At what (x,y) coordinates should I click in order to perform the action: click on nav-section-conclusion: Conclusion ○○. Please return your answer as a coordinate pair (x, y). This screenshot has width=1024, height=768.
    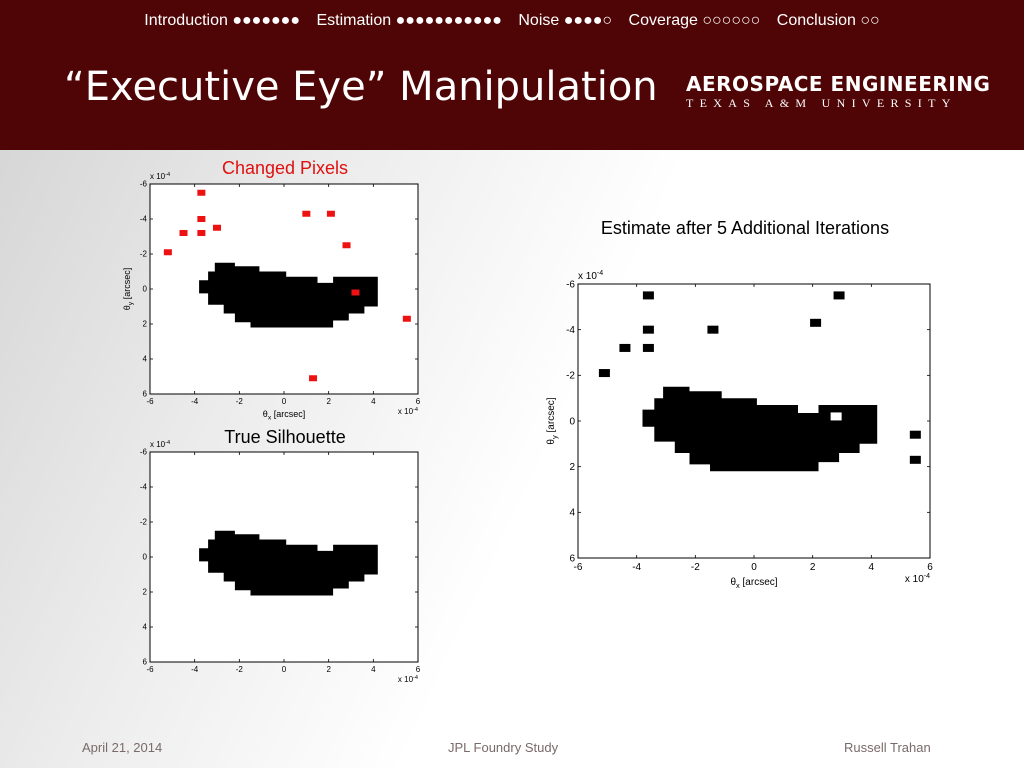
    Looking at the image, I should click on (828, 20).